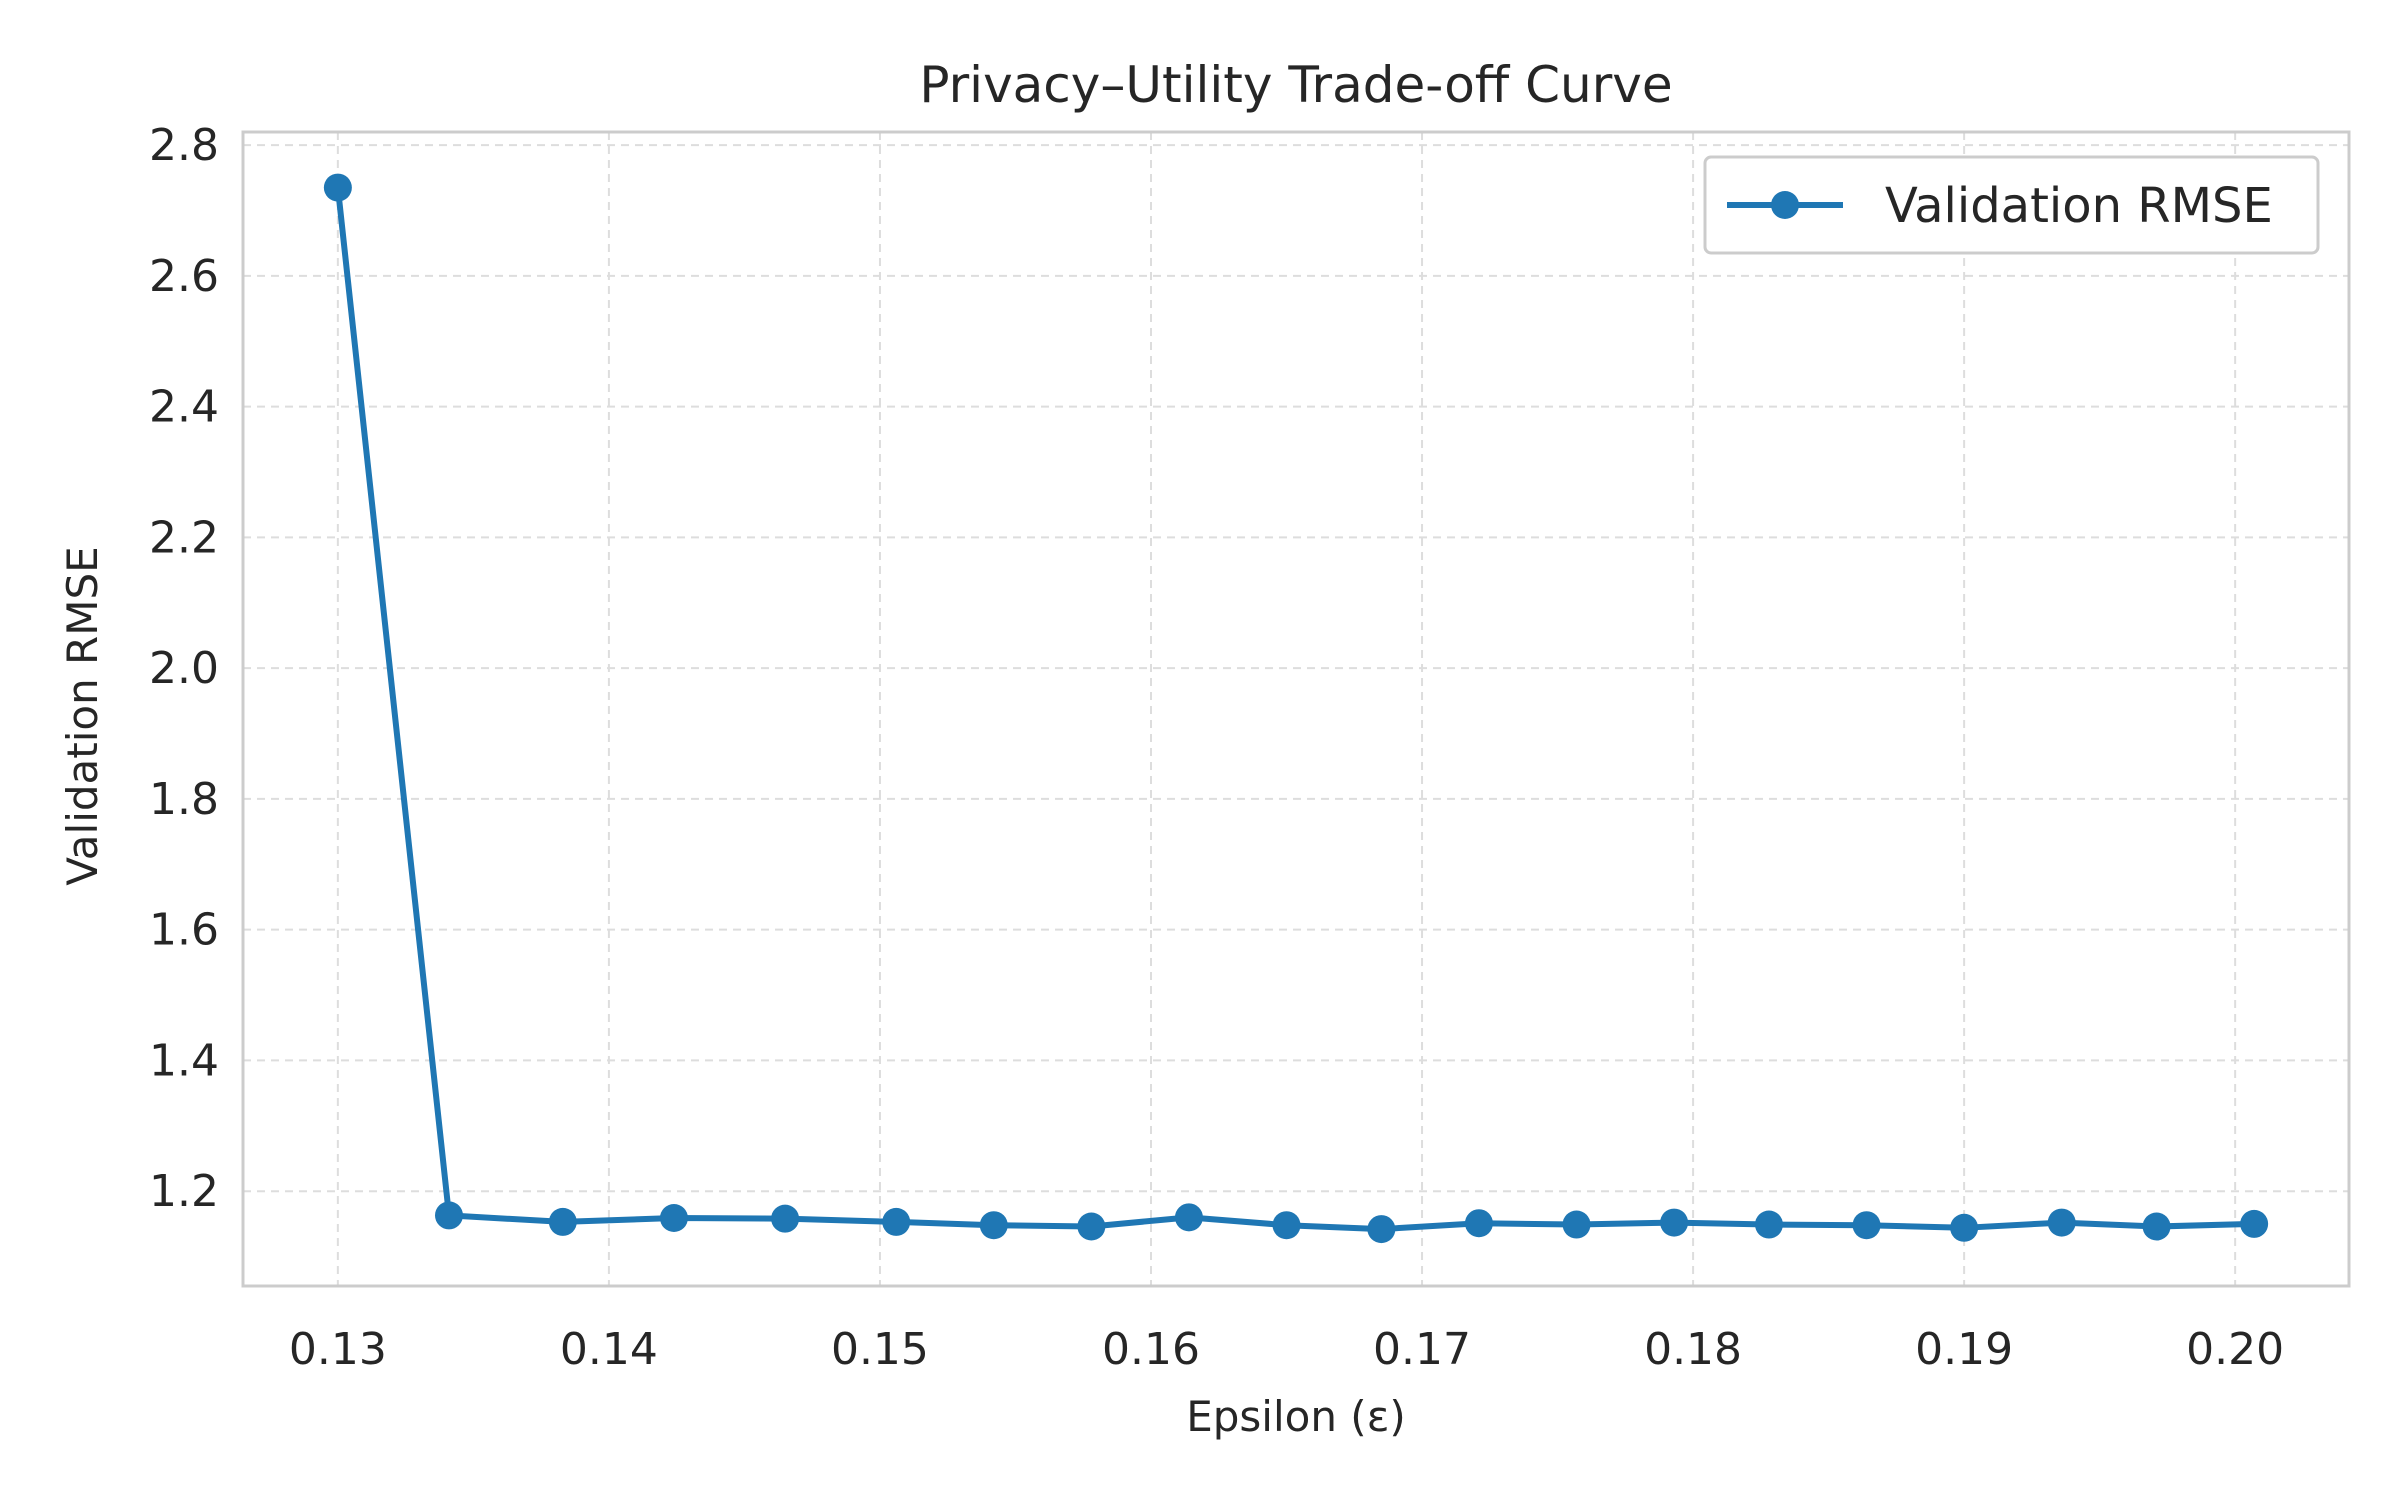  Describe the element at coordinates (82, 715) in the screenshot. I see `y-axis-title: Validation RMSE` at that location.